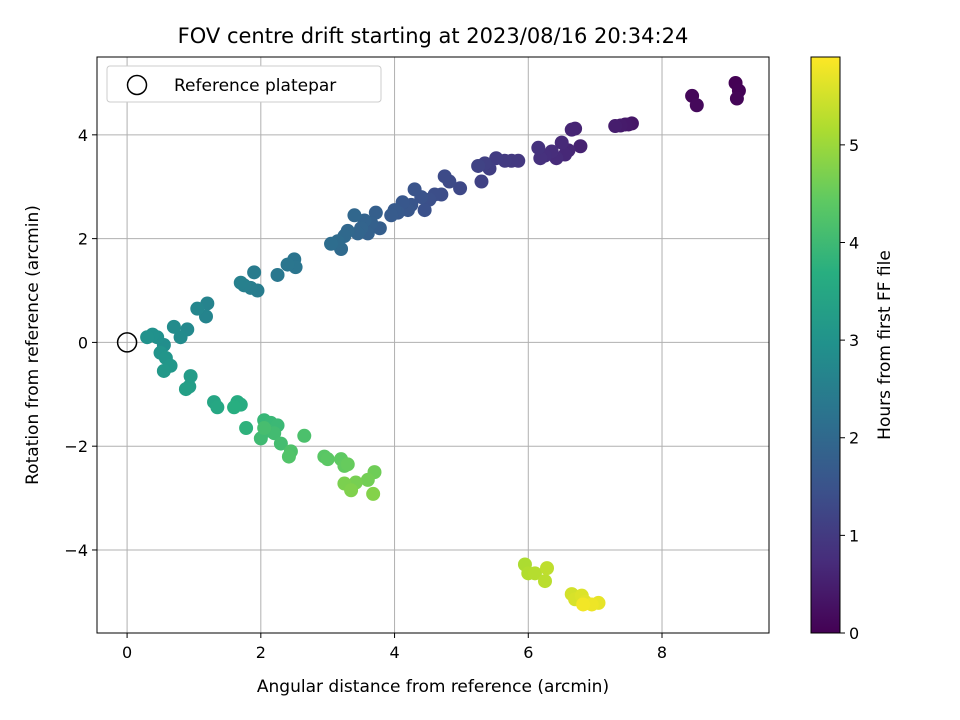  I want to click on legend: Reference platepar, so click(244, 84).